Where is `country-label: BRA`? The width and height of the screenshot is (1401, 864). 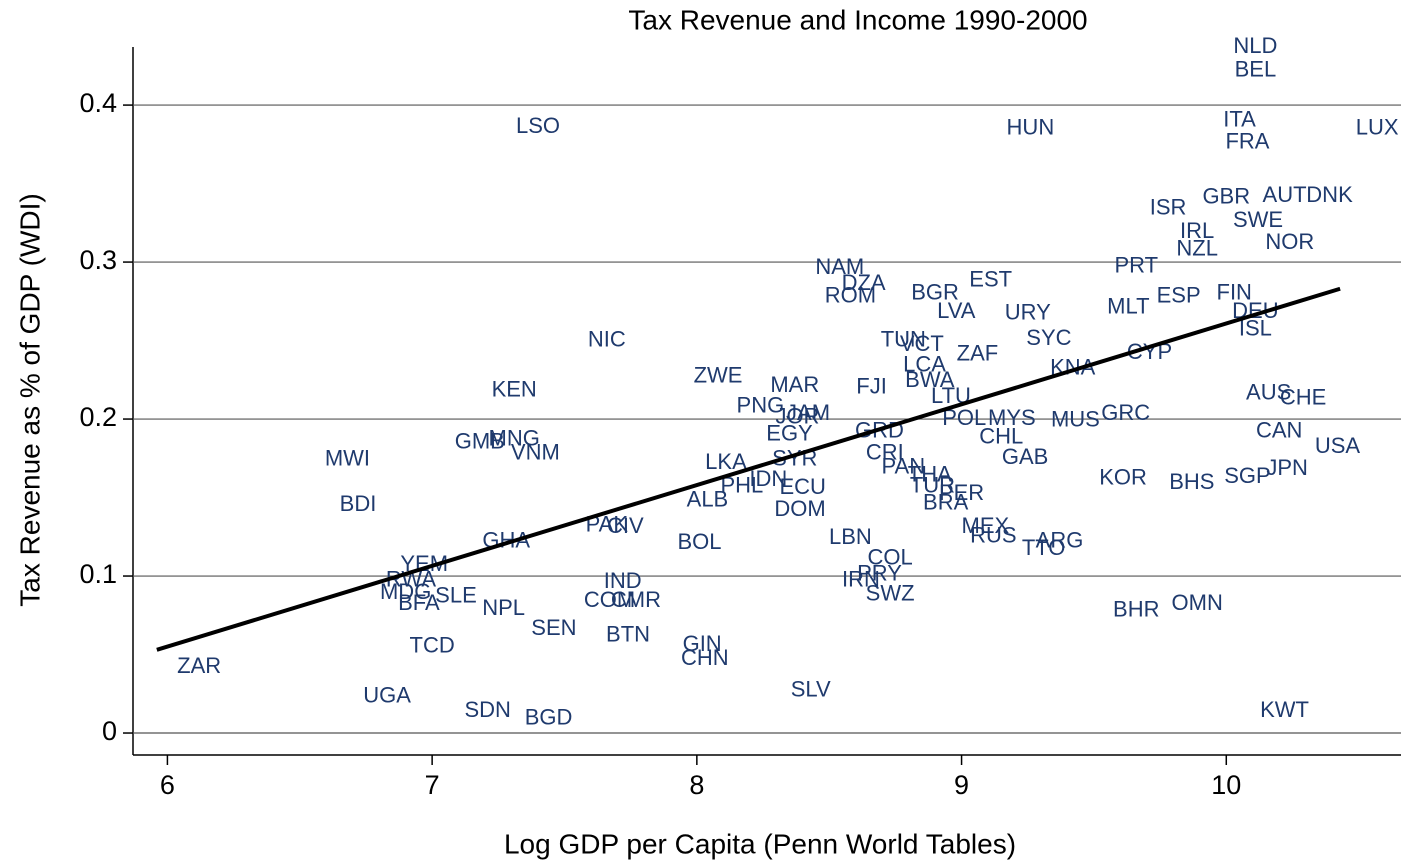
country-label: BRA is located at coordinates (946, 502).